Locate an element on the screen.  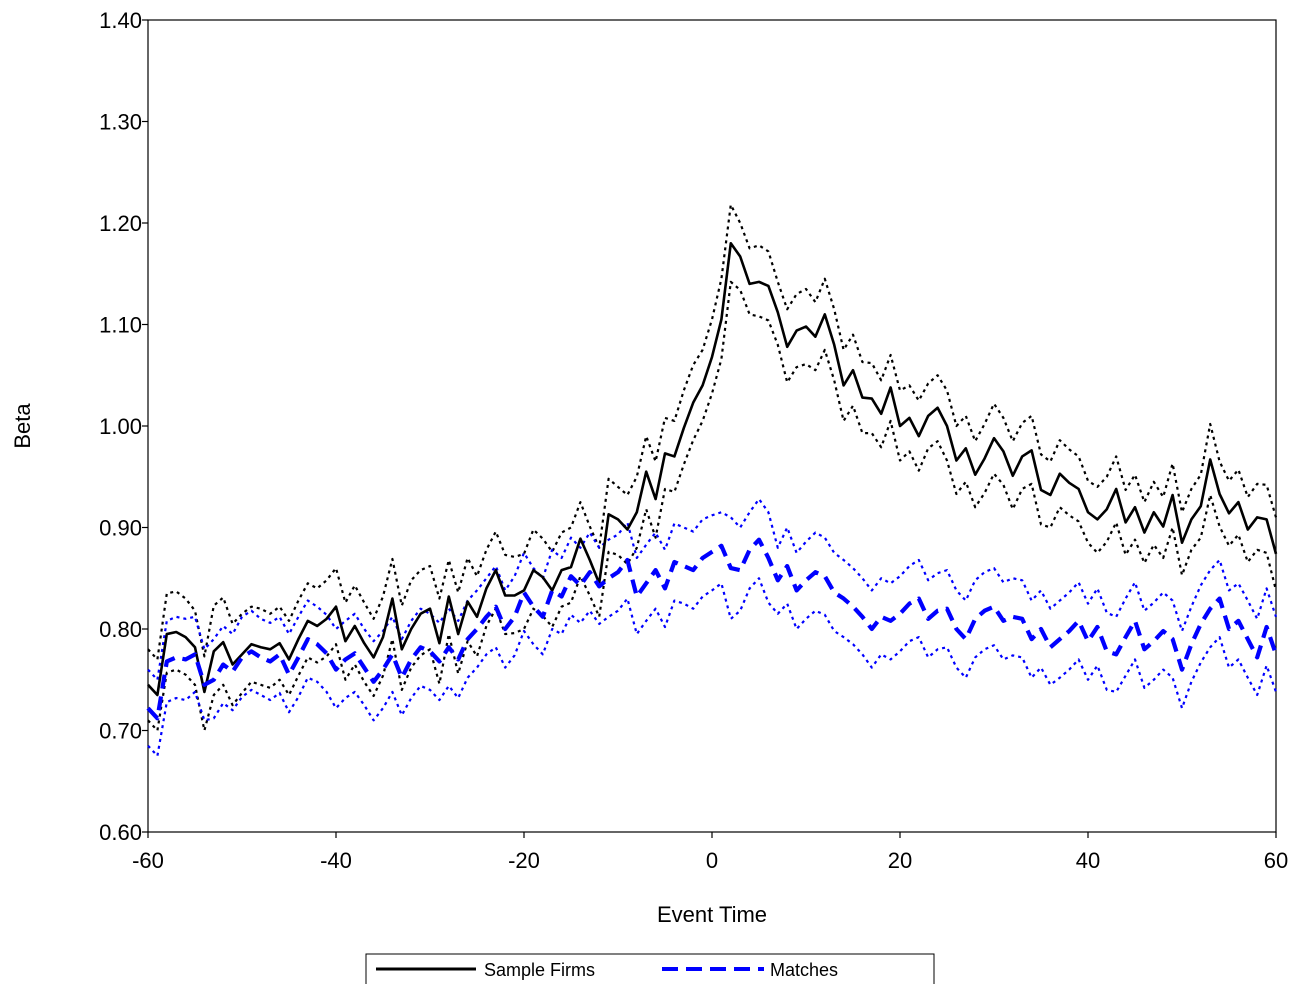
legend-label-sample-firms: Sample Firms is located at coordinates (539, 970).